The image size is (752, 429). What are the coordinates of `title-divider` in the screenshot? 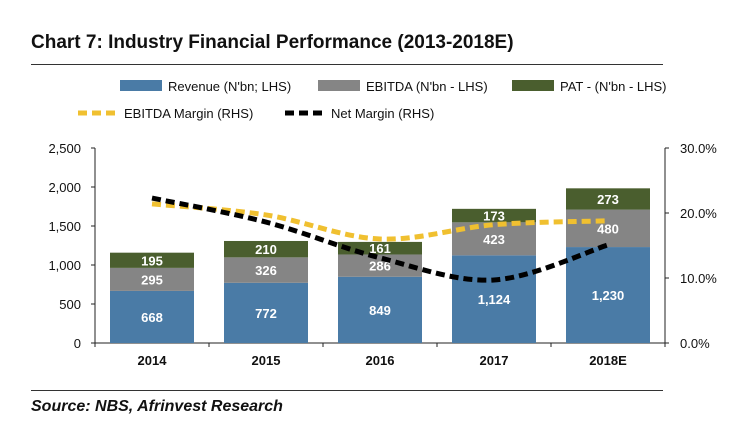 It's located at (347, 64).